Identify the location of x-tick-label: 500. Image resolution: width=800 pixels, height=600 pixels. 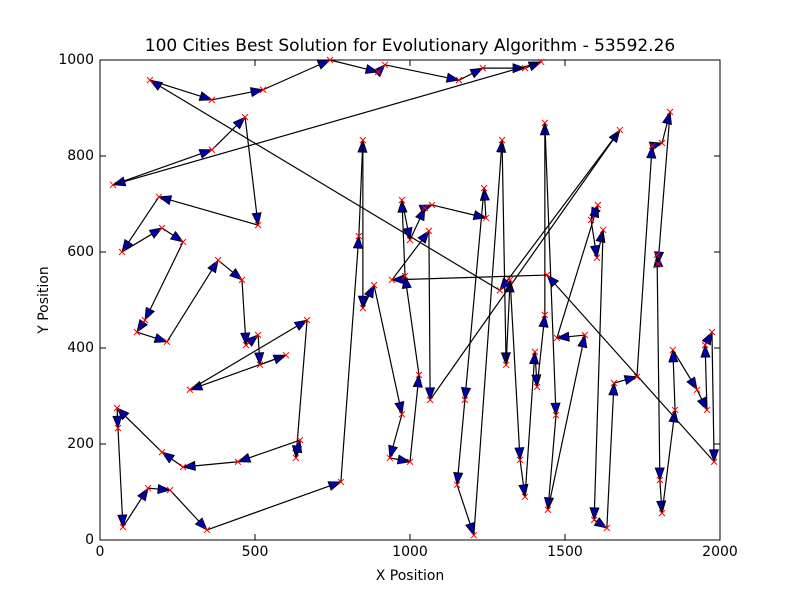
(255, 552).